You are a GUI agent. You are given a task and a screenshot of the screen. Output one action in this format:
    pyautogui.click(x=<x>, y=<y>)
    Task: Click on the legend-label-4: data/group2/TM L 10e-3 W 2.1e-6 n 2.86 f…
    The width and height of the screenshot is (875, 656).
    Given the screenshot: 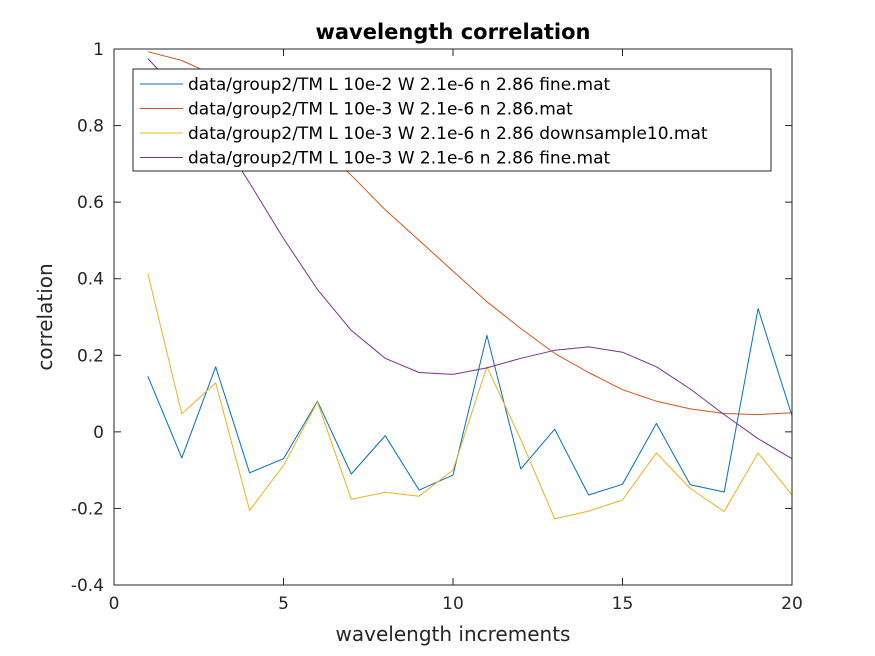 What is the action you would take?
    pyautogui.click(x=399, y=159)
    